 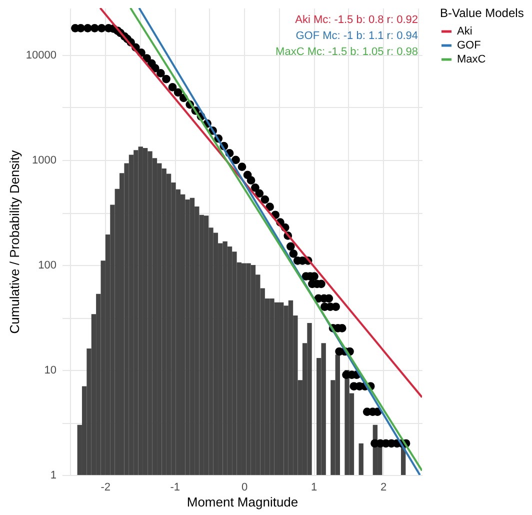 I want to click on y-tick-label: 1000, so click(x=44, y=160).